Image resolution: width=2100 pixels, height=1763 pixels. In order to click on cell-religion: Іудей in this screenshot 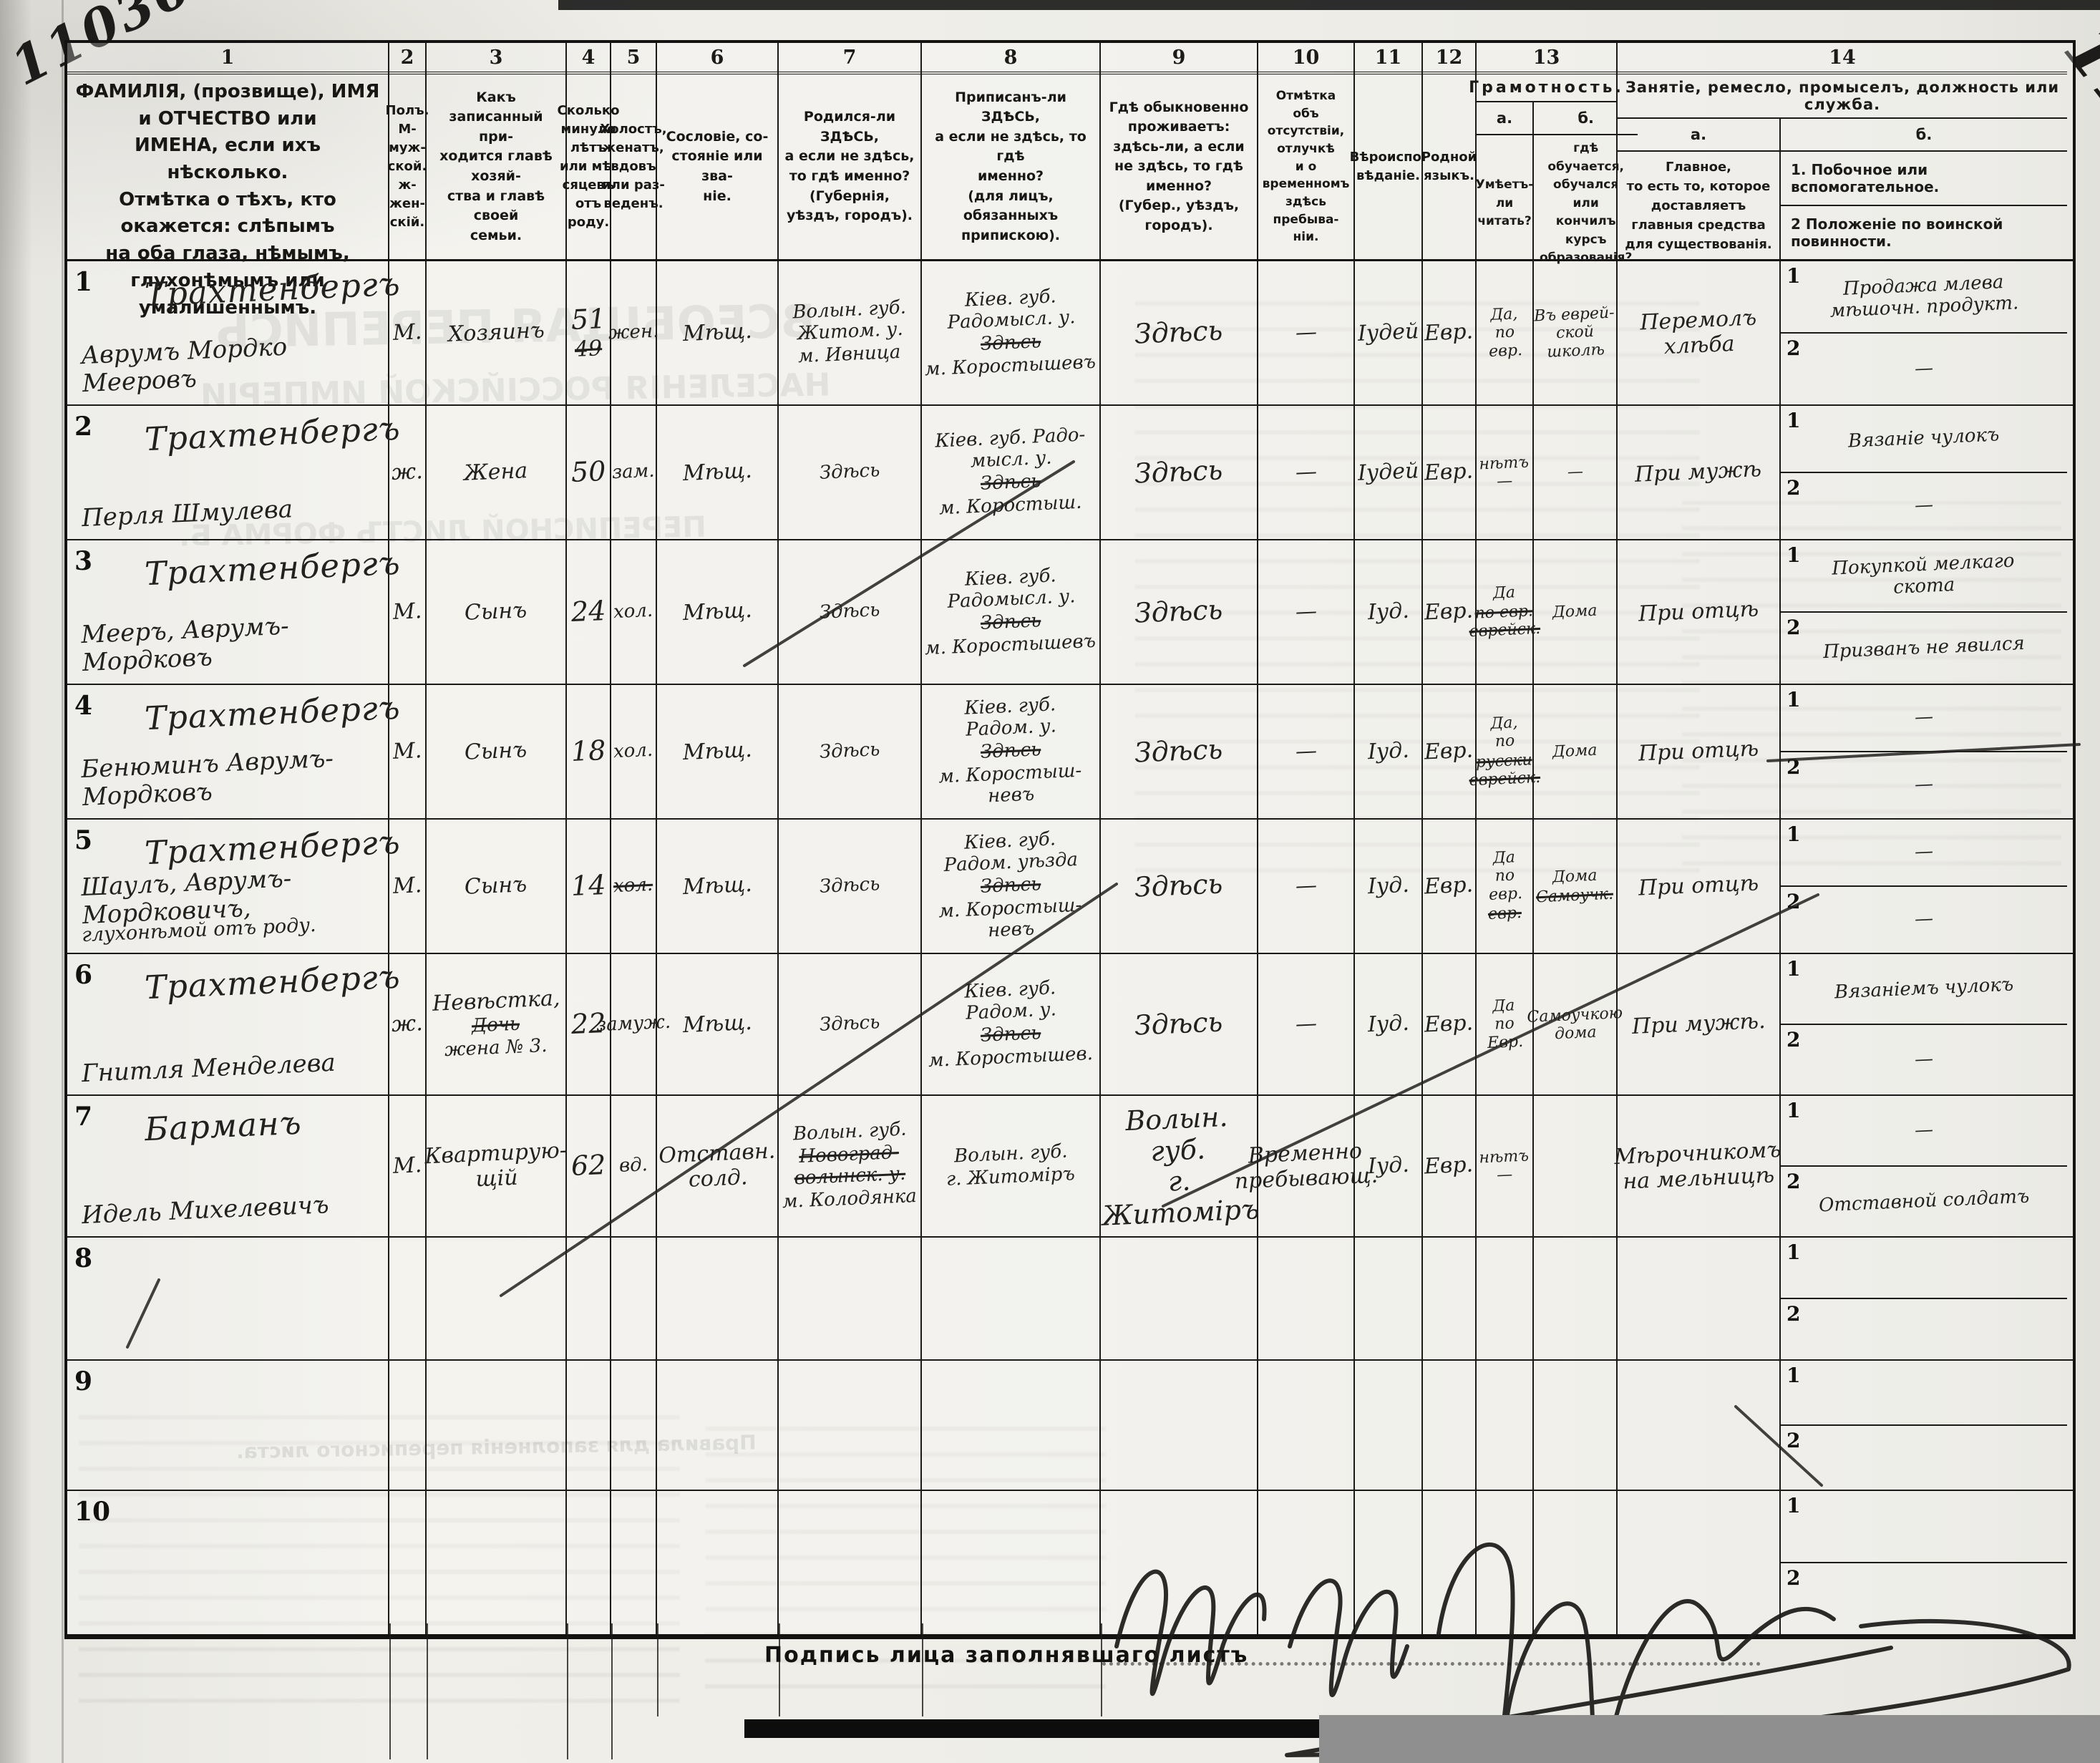, I will do `click(1389, 472)`.